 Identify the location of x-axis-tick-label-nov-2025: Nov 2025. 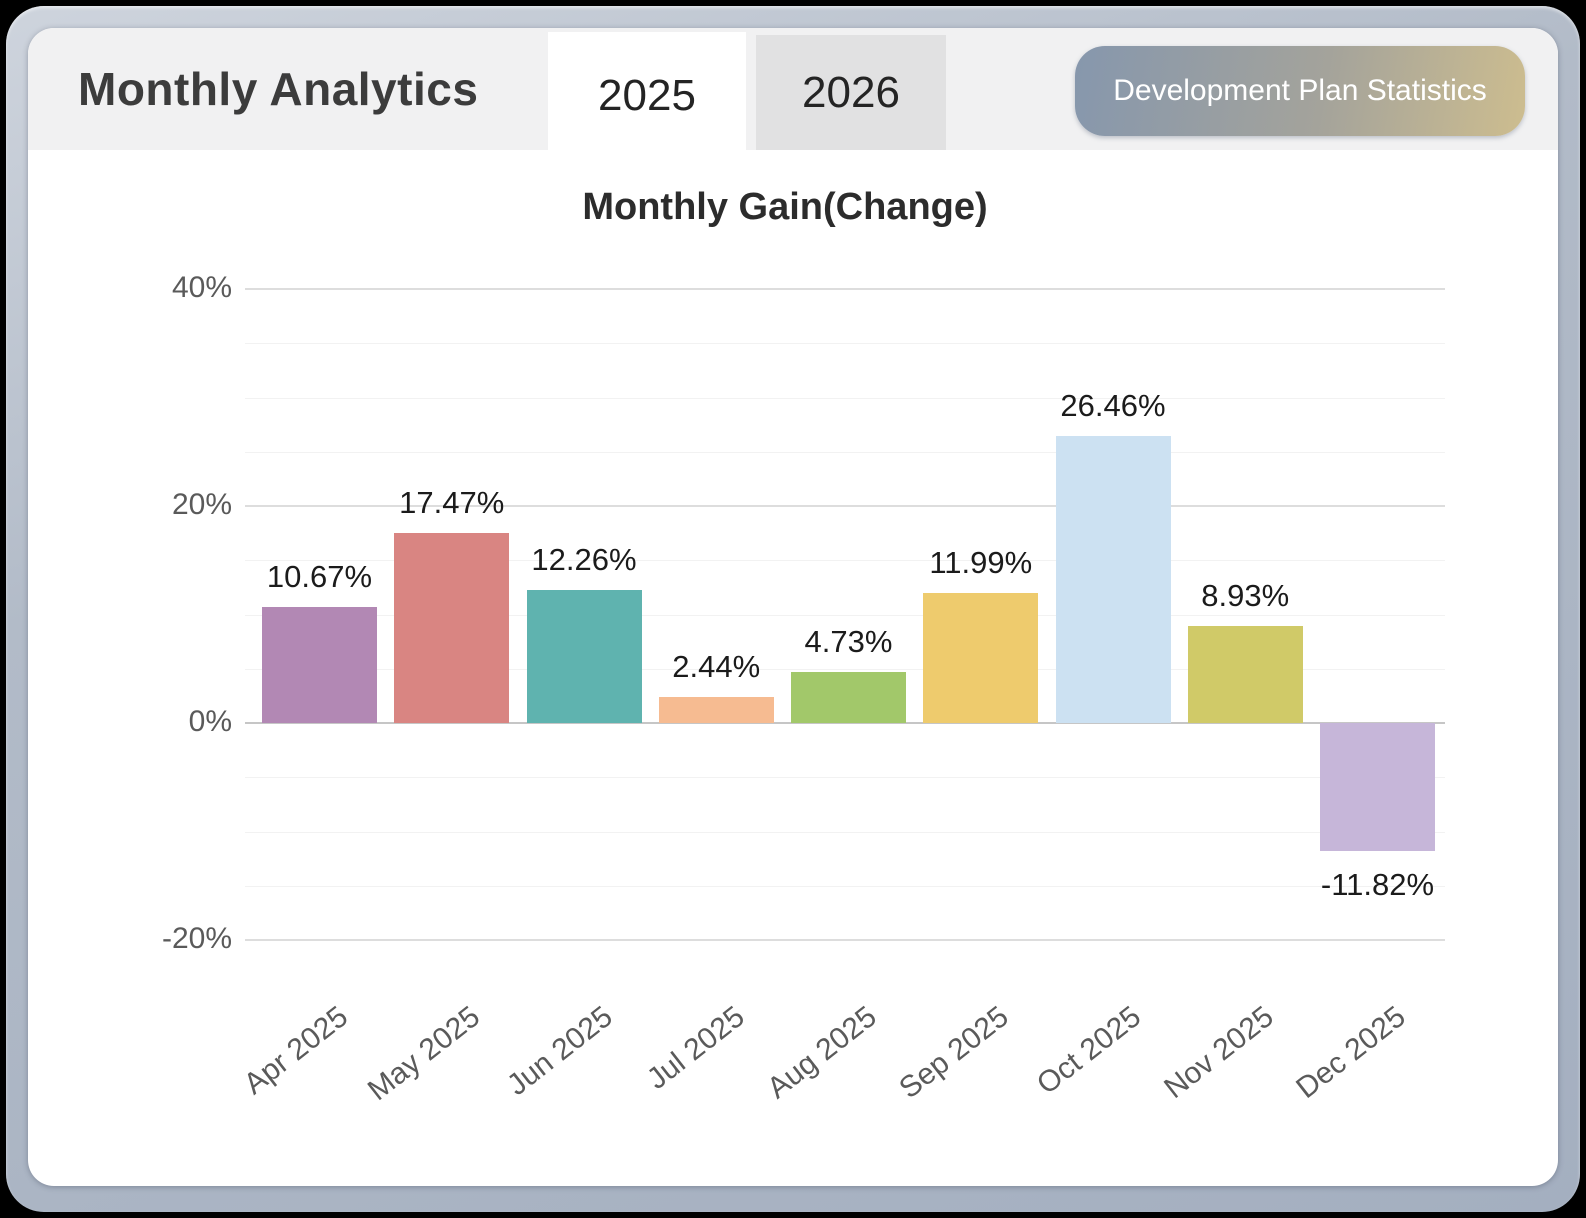
(1219, 1053).